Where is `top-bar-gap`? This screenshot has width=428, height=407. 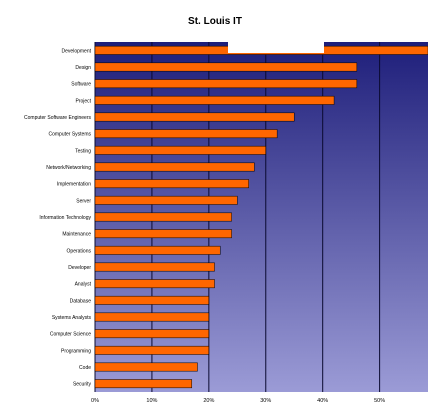 top-bar-gap is located at coordinates (276, 47).